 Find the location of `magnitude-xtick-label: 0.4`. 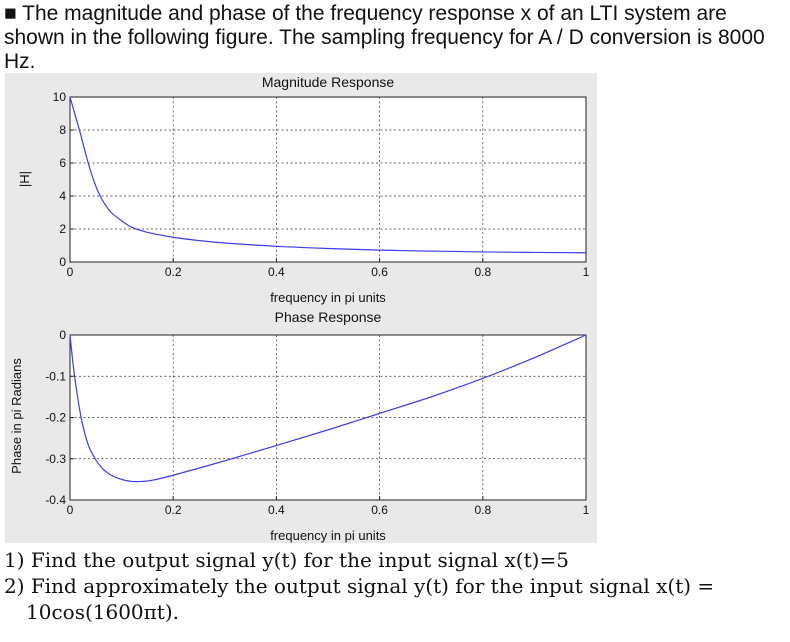

magnitude-xtick-label: 0.4 is located at coordinates (276, 272).